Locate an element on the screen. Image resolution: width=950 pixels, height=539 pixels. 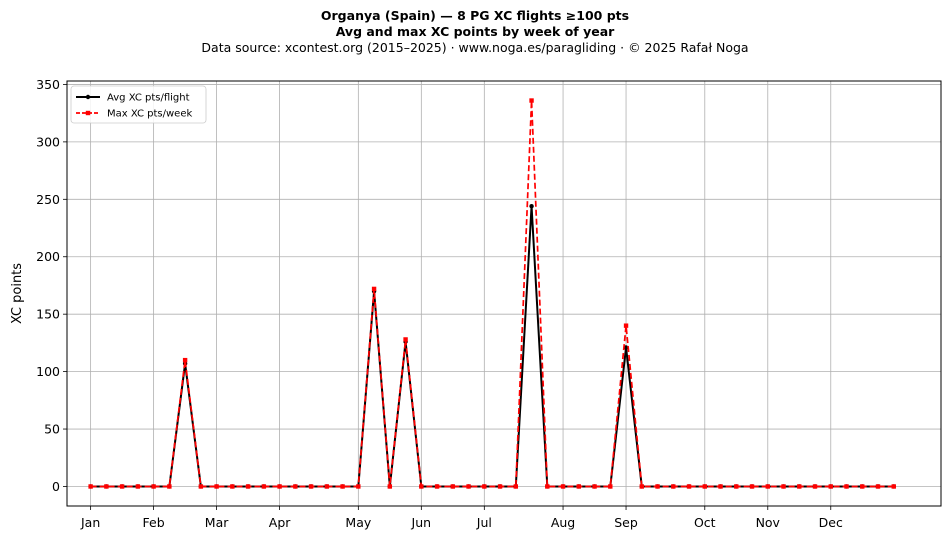
legend-label: Max XC pts/week is located at coordinates (149, 114).